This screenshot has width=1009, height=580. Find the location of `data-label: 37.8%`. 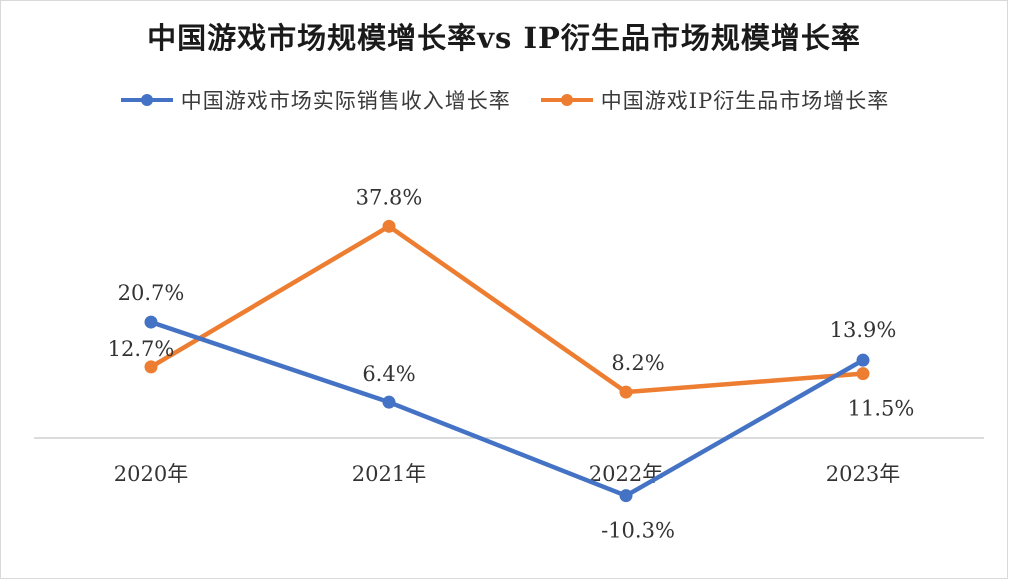

data-label: 37.8% is located at coordinates (389, 197).